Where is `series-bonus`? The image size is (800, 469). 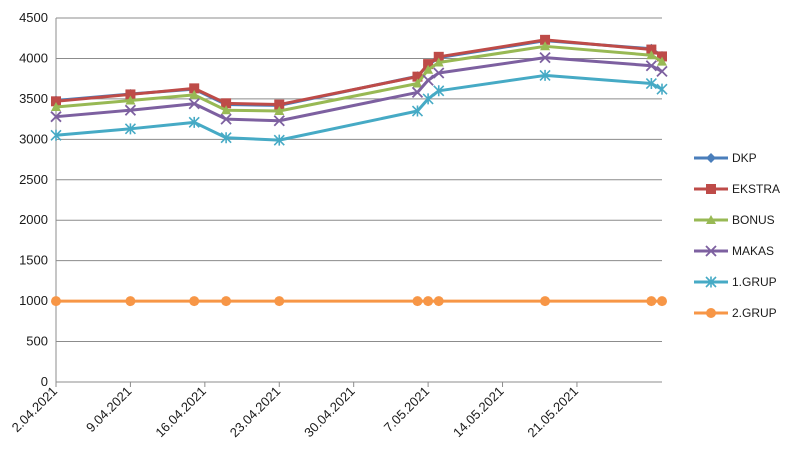
series-bonus is located at coordinates (359, 78).